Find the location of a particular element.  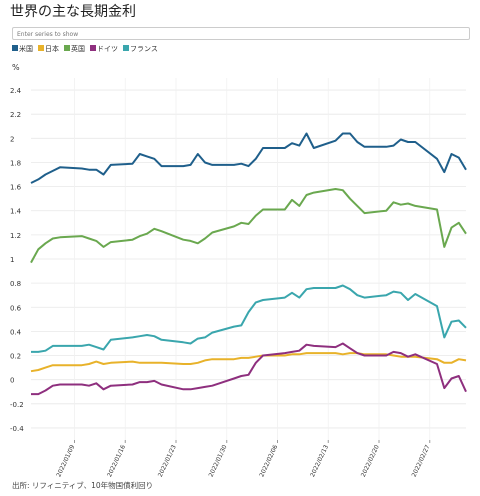

x-tick-label: 2022/02/20 is located at coordinates (370, 461).